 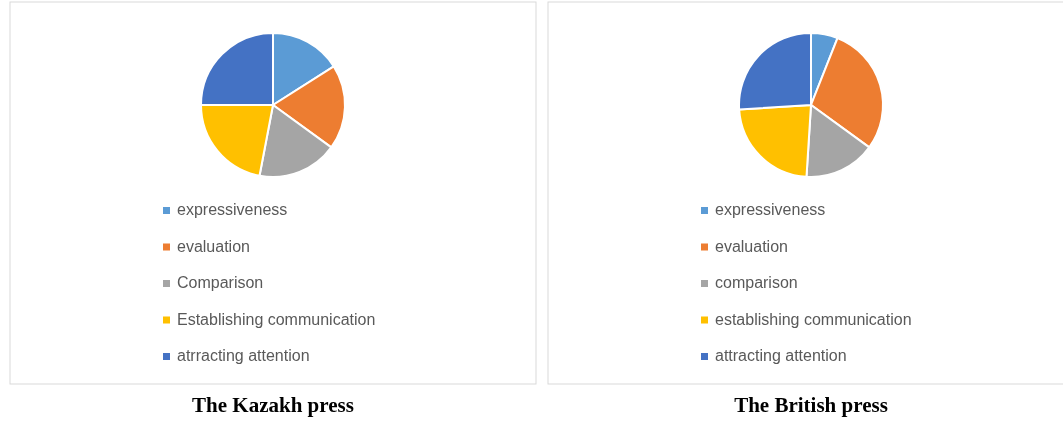 What do you see at coordinates (756, 283) in the screenshot?
I see `legend-label: comparison` at bounding box center [756, 283].